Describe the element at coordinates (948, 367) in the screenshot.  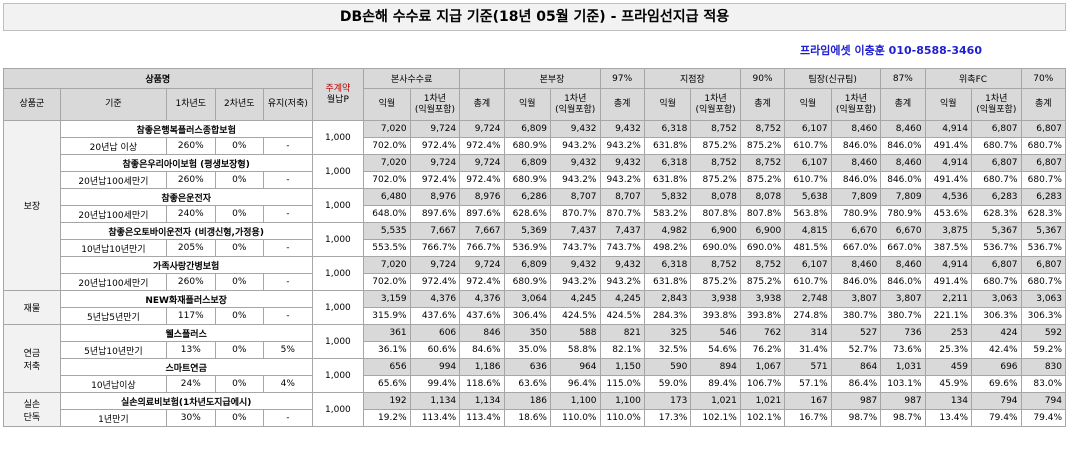
I see `commission-amount: 459` at that location.